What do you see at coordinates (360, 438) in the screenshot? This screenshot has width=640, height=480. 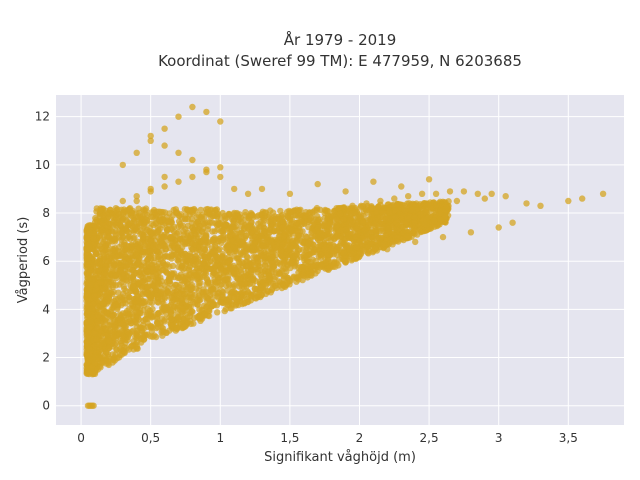 I see `x-tick-label: 2` at bounding box center [360, 438].